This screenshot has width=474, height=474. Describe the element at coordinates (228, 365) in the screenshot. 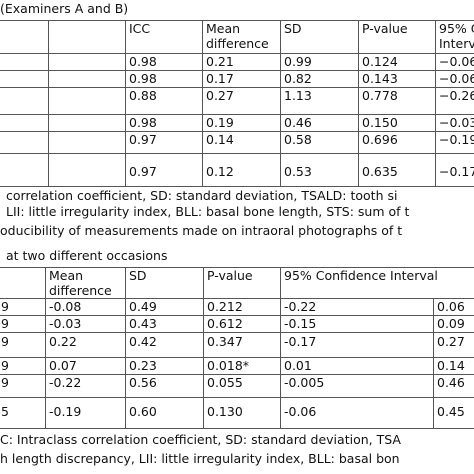

I see `table2-cell: 0.018*` at that location.